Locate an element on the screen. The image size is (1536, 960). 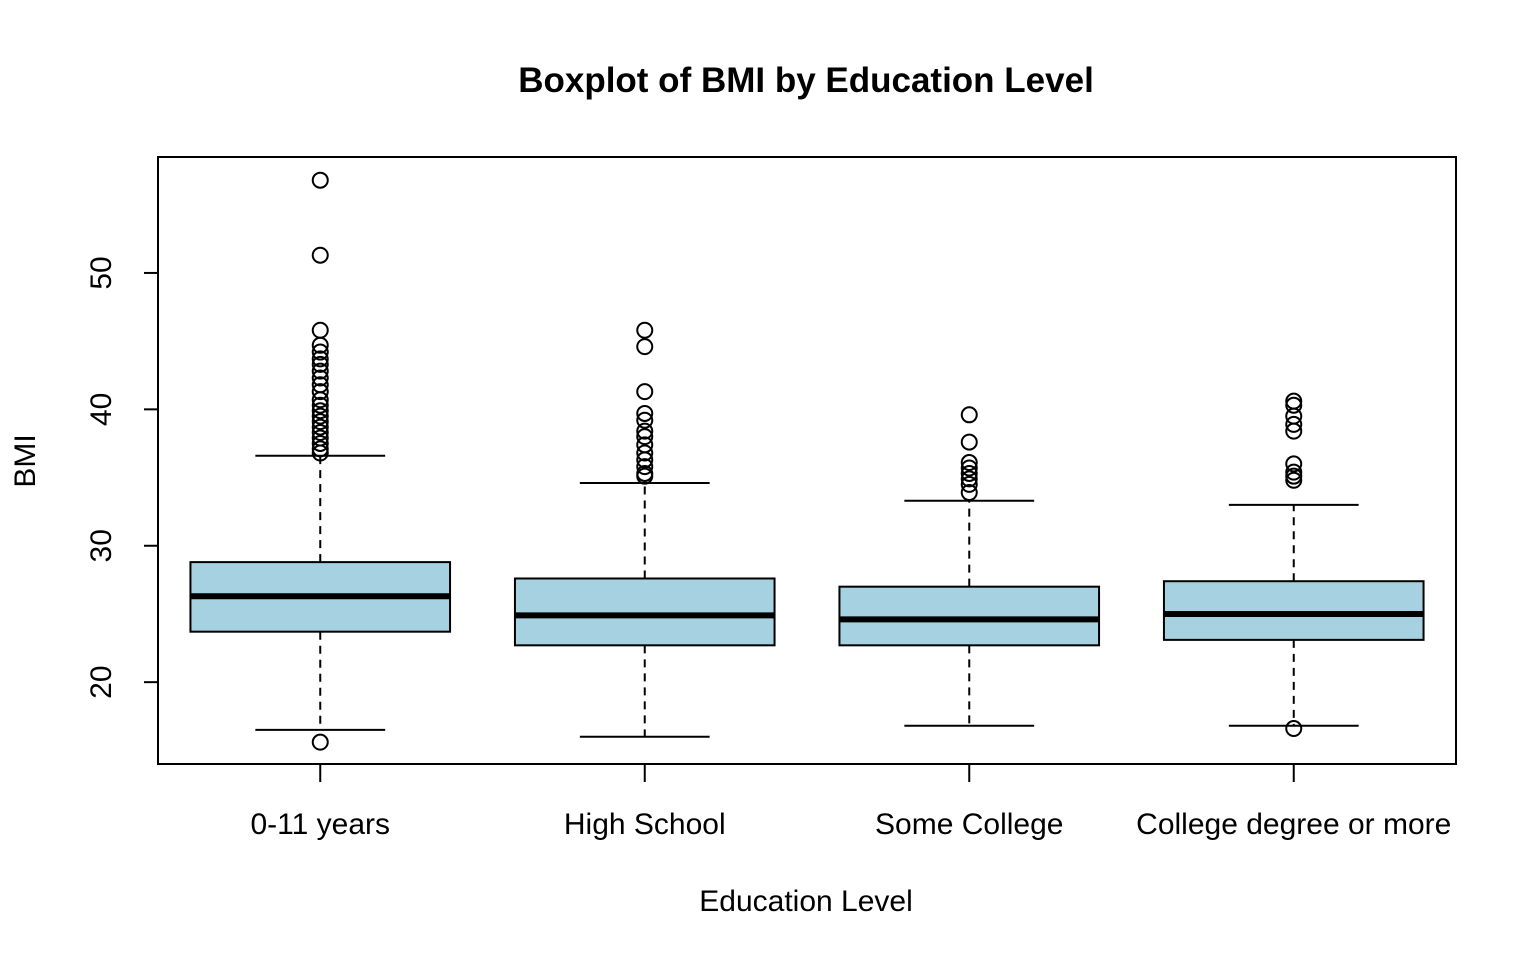
x-axis-title: Education Level is located at coordinates (806, 901).